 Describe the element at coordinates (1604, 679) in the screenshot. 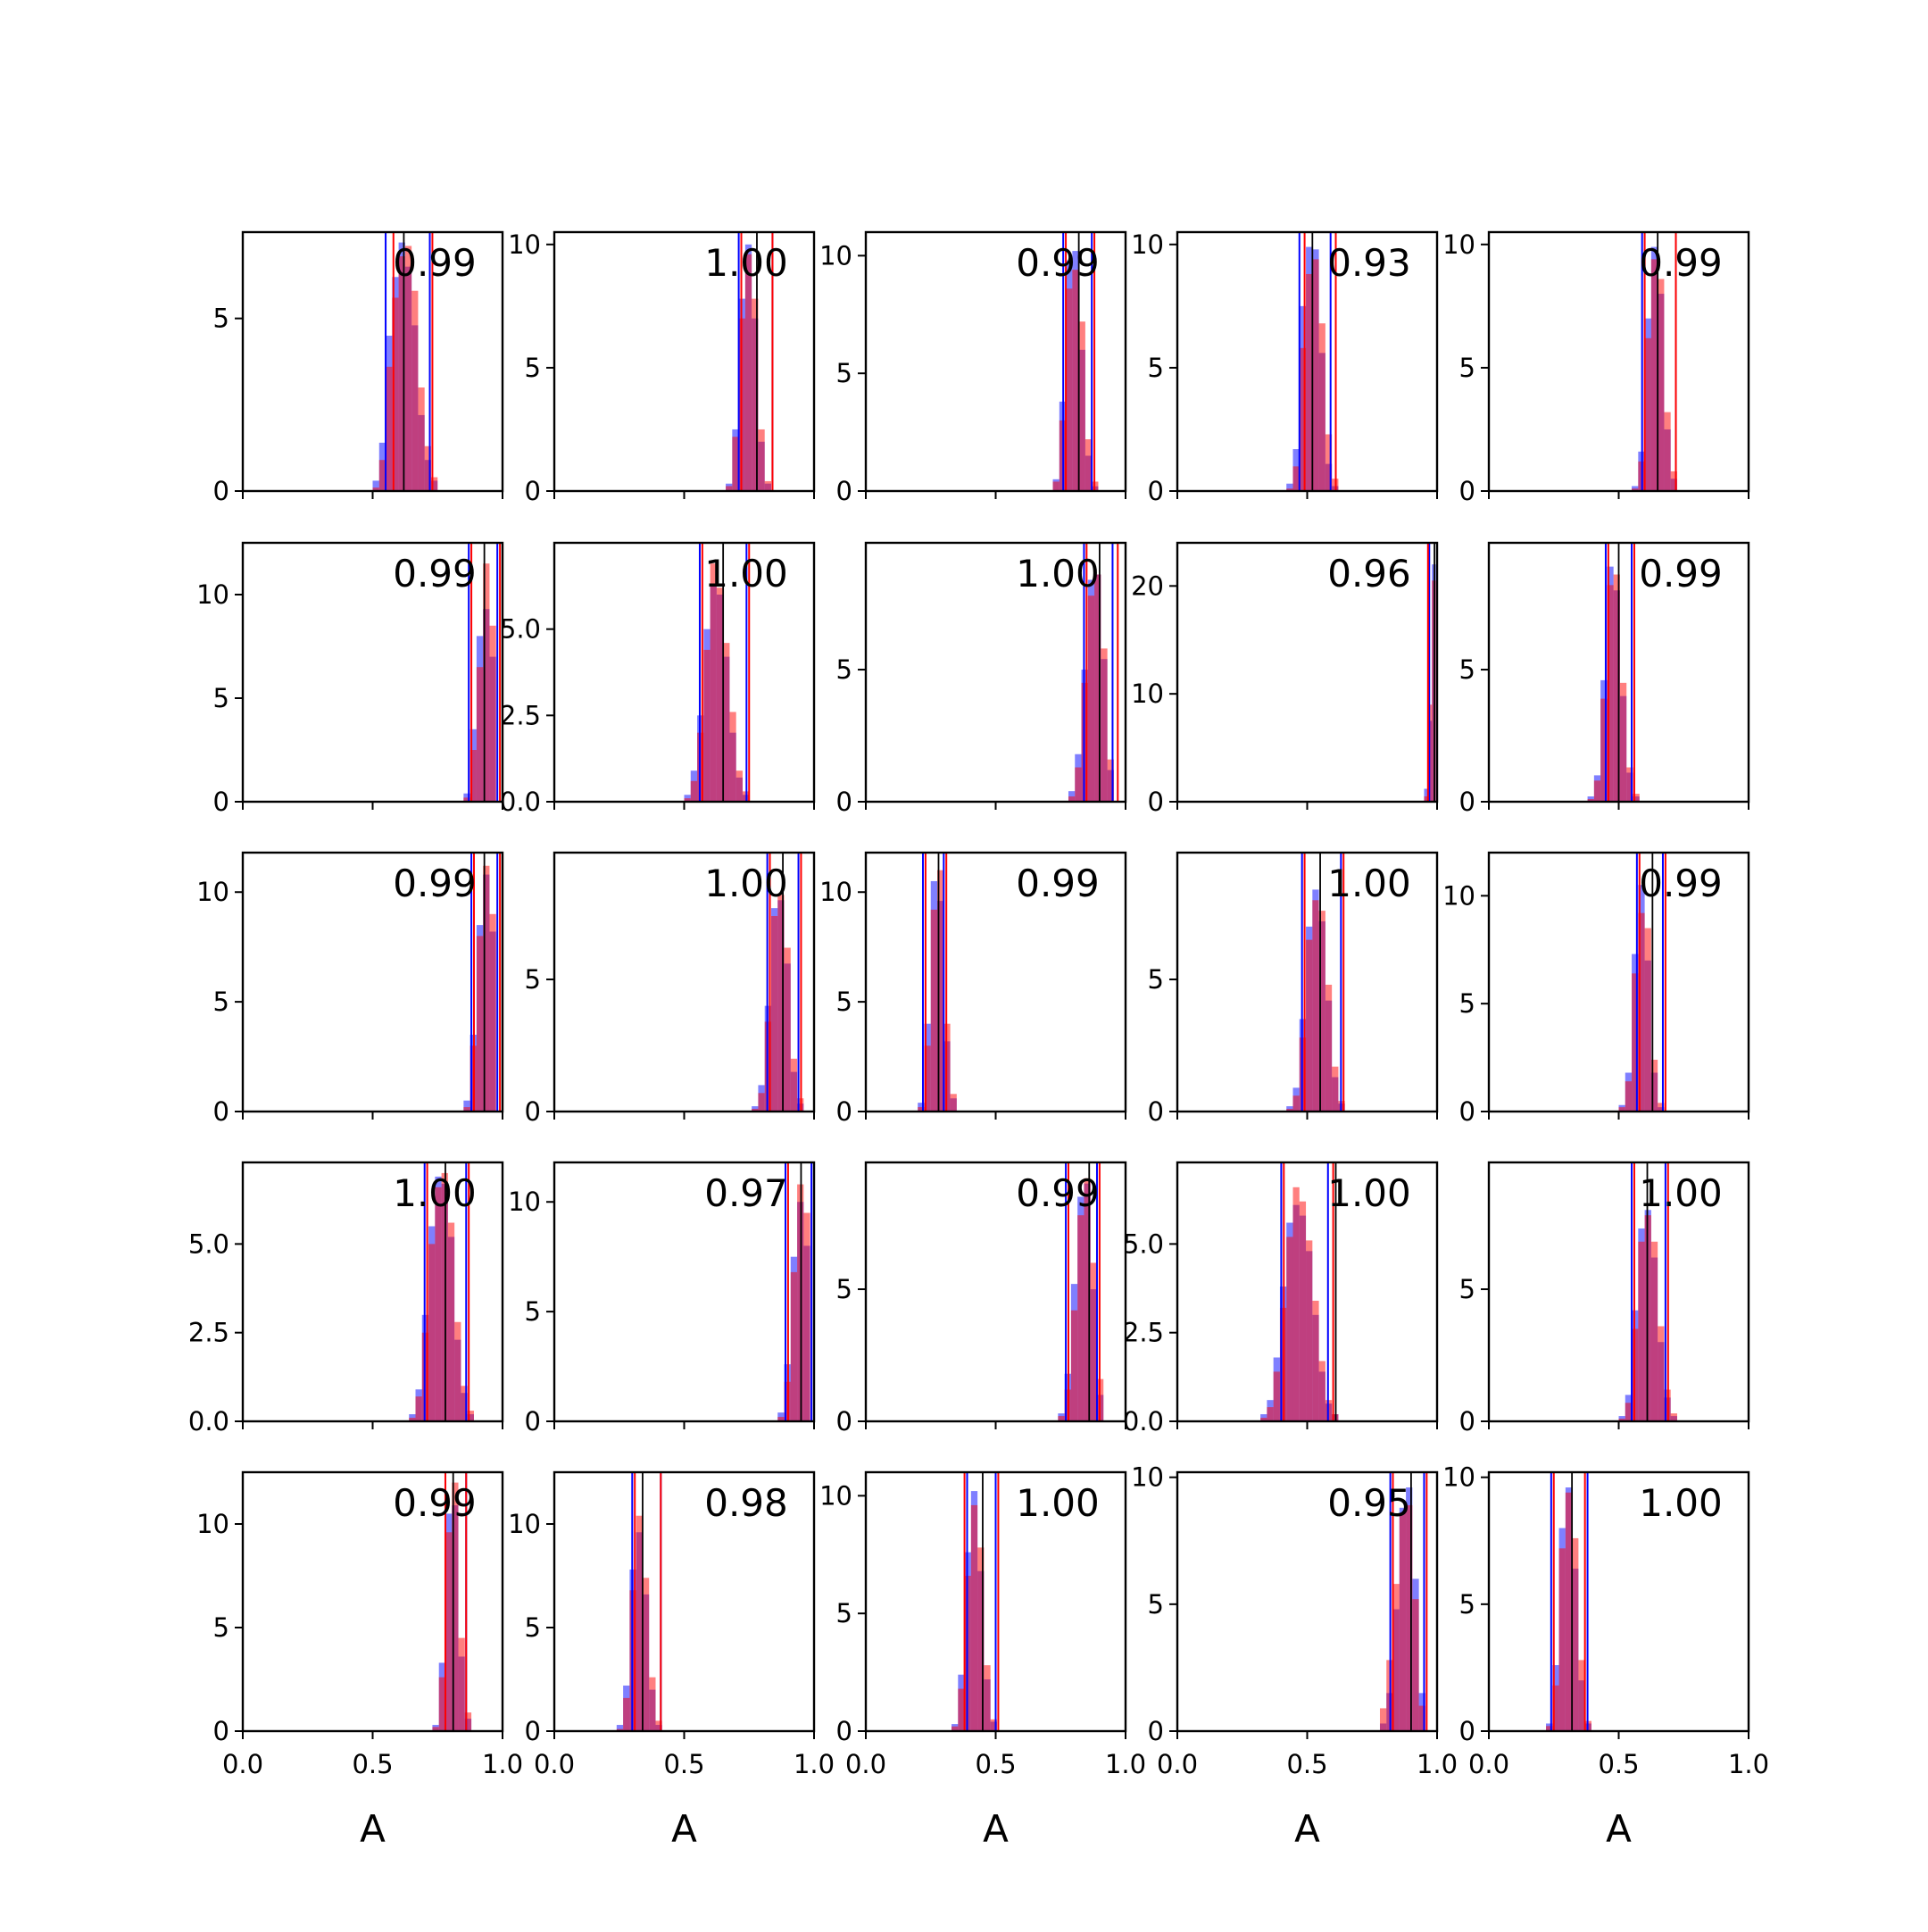

I see `panel-2-5: 050.99` at that location.